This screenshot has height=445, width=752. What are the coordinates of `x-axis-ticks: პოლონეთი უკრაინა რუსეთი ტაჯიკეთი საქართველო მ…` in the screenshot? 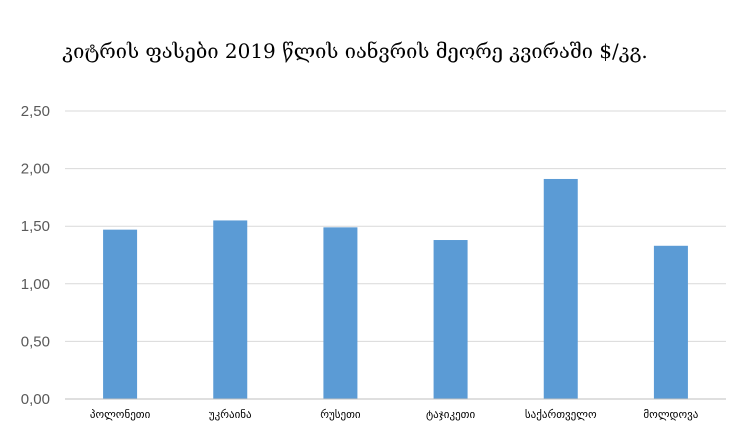 It's located at (394, 414).